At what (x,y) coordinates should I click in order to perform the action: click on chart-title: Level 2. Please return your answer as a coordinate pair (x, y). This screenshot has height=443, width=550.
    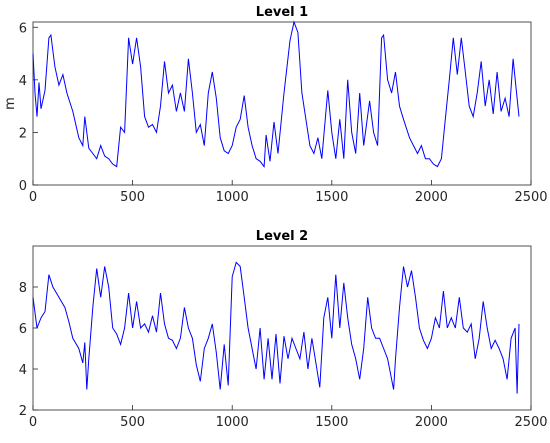
    Looking at the image, I should click on (282, 236).